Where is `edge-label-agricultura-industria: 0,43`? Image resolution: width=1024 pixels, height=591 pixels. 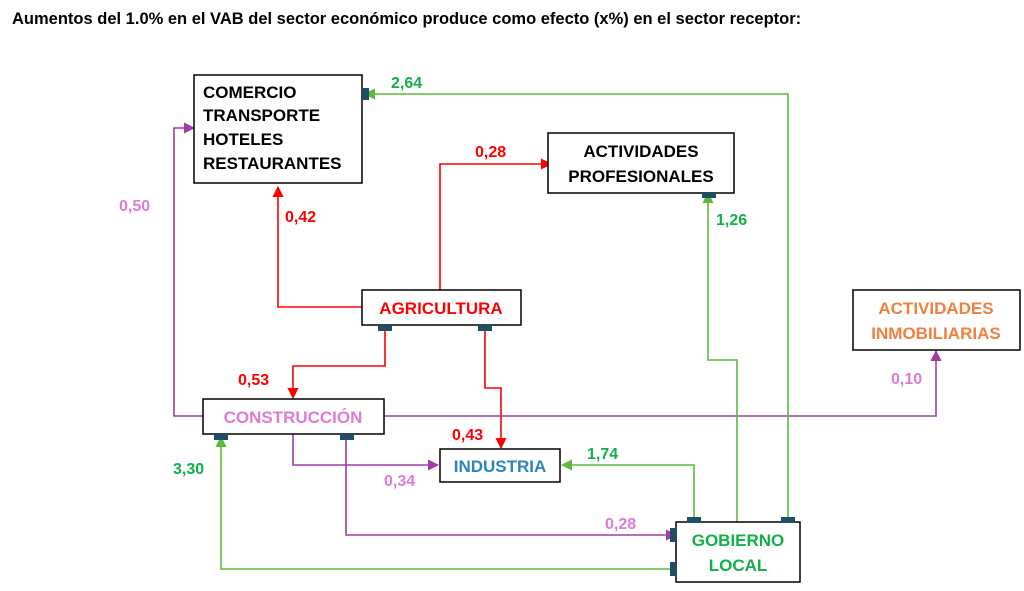
edge-label-agricultura-industria: 0,43 is located at coordinates (467, 435).